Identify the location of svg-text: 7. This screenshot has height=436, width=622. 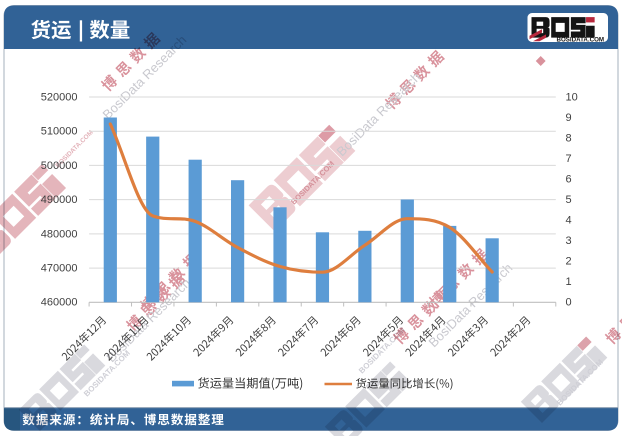
(569, 159).